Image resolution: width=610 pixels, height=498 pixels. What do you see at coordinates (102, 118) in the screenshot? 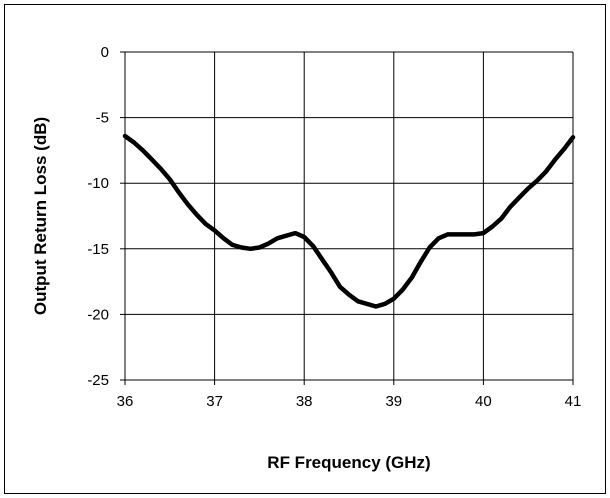
I see `y-tick-label: -5` at bounding box center [102, 118].